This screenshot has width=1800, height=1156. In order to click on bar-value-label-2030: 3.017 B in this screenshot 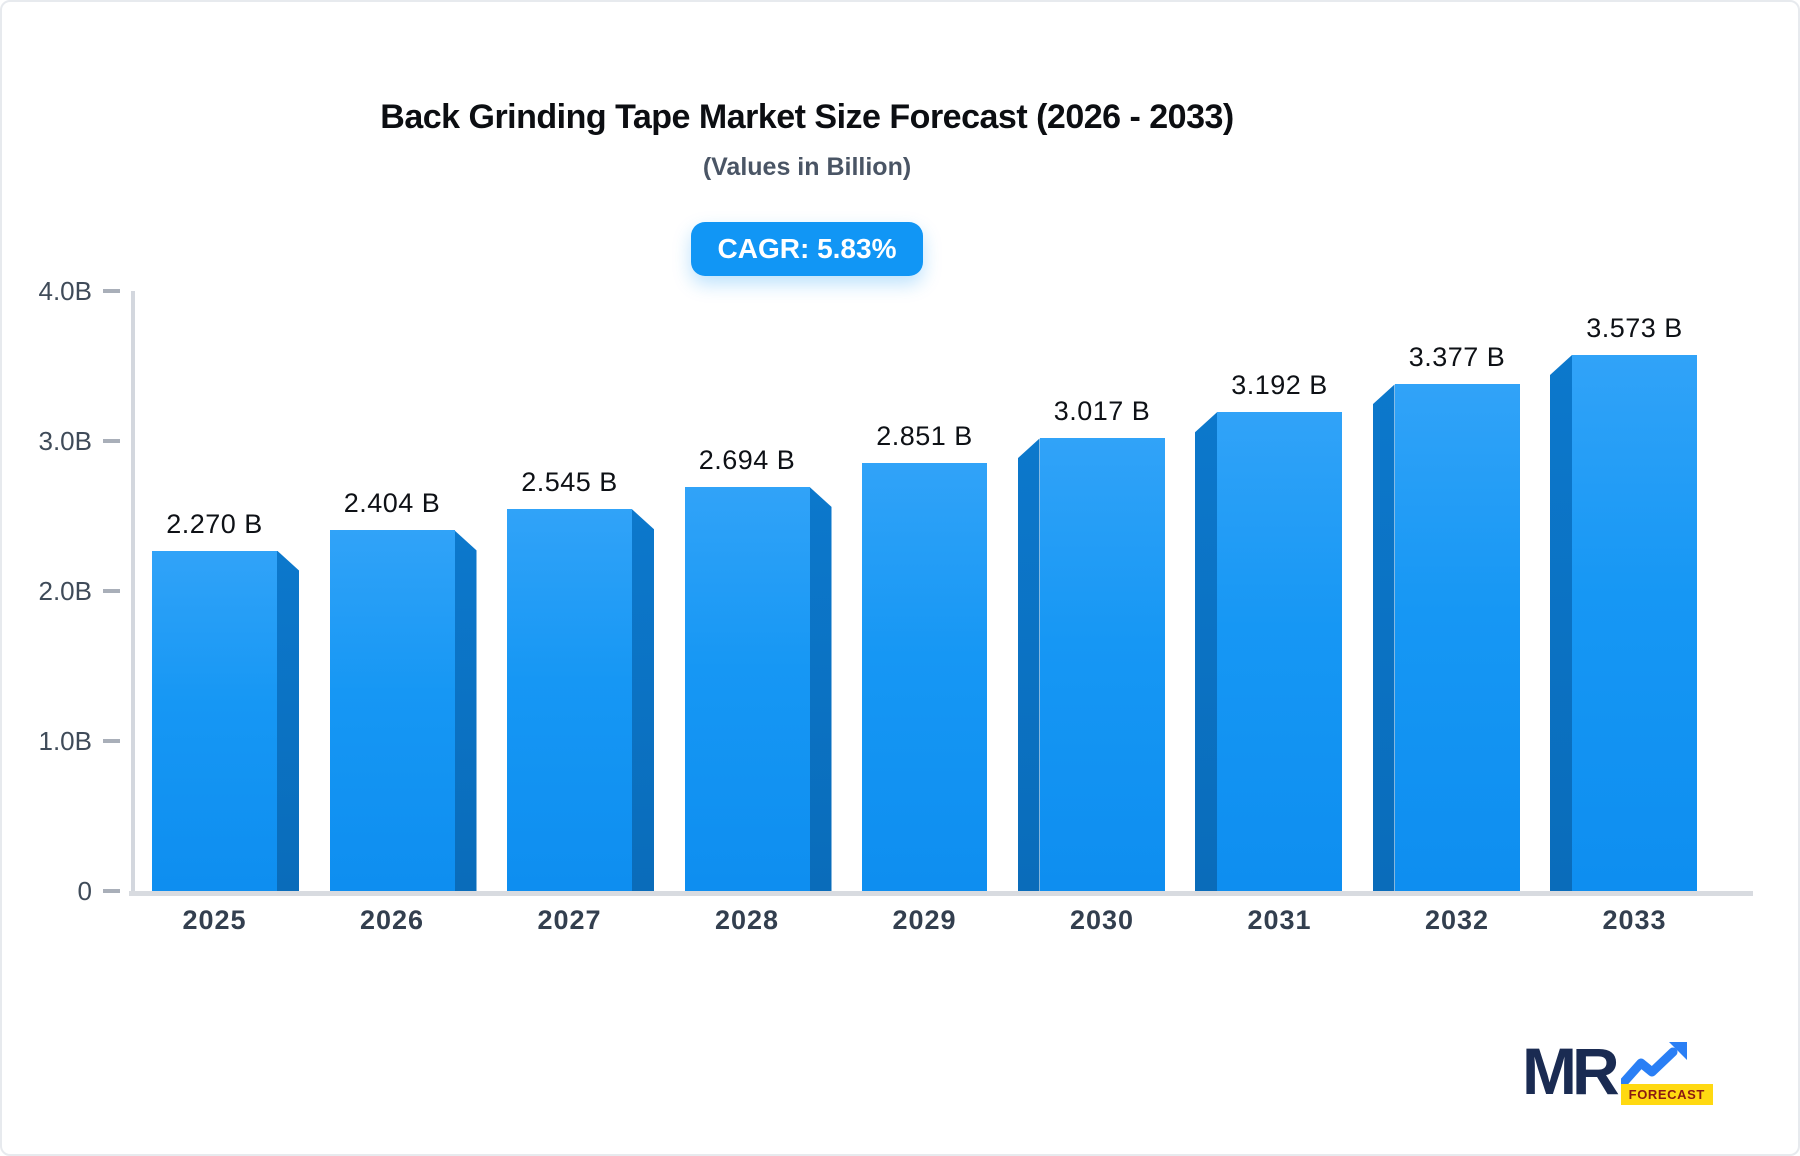, I will do `click(1102, 411)`.